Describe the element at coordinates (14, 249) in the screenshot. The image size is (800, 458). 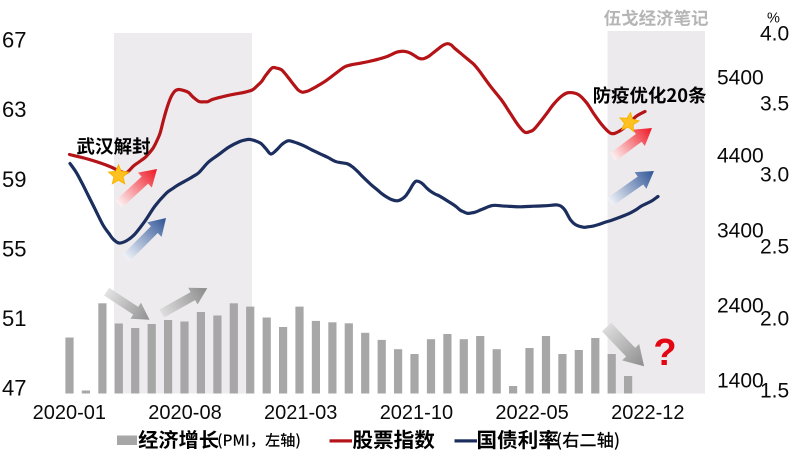
I see `svg-text: 55` at that location.